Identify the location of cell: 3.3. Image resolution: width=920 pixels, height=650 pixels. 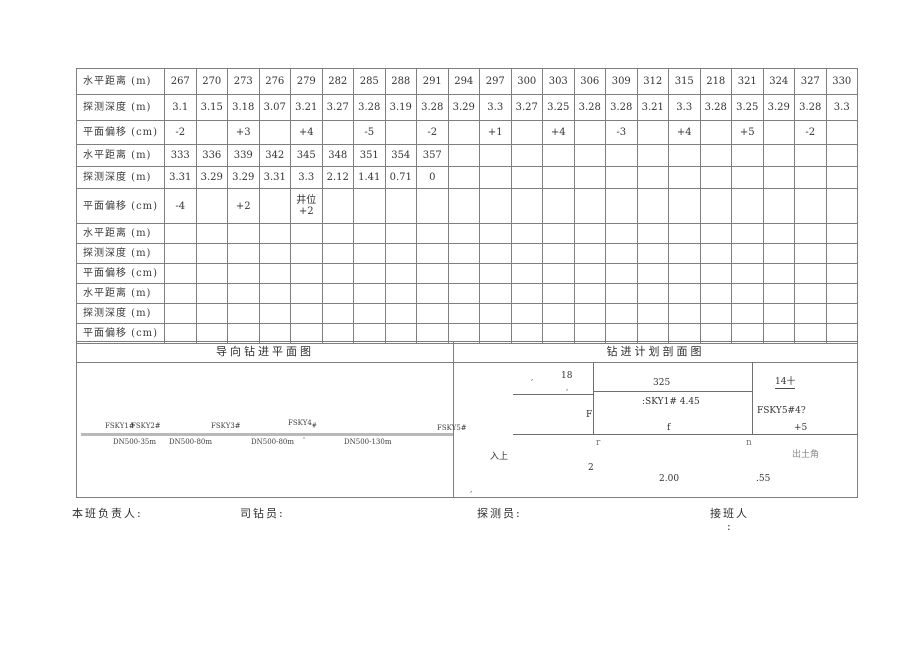
(495, 107).